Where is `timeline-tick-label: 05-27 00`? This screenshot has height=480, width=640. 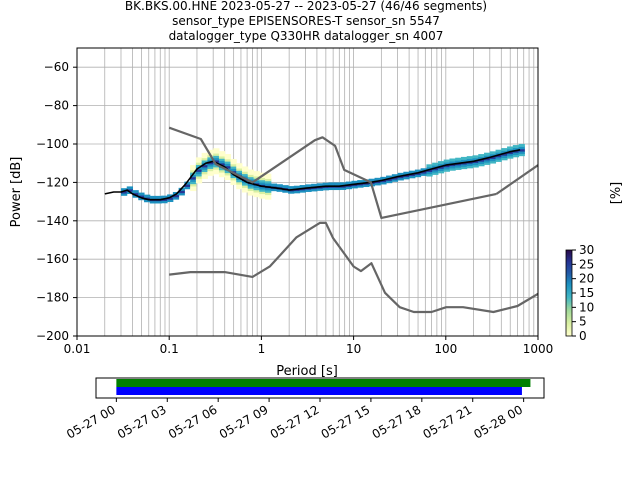 timeline-tick-label: 05-27 00 is located at coordinates (91, 421).